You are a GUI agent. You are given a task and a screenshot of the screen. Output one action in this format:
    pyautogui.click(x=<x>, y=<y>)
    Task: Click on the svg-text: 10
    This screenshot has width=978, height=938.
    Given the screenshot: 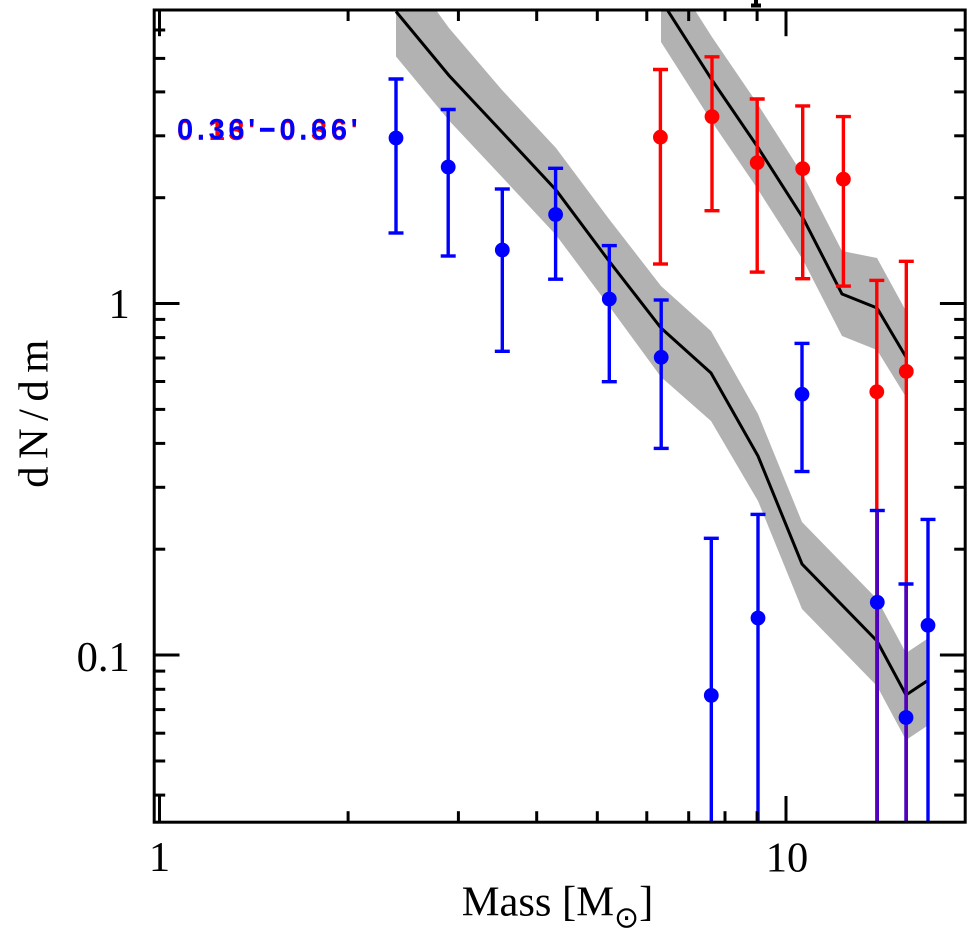 What is the action you would take?
    pyautogui.click(x=787, y=858)
    